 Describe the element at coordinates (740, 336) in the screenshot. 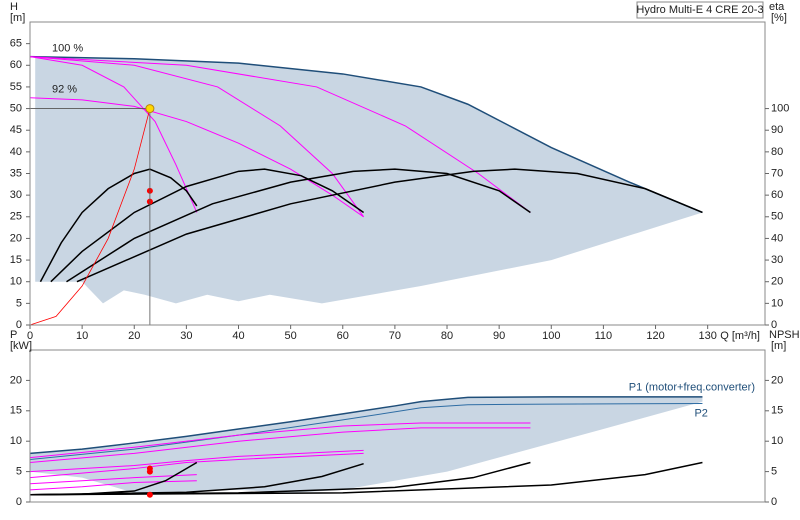

I see `x-axis-label: Q [m³/h]` at that location.